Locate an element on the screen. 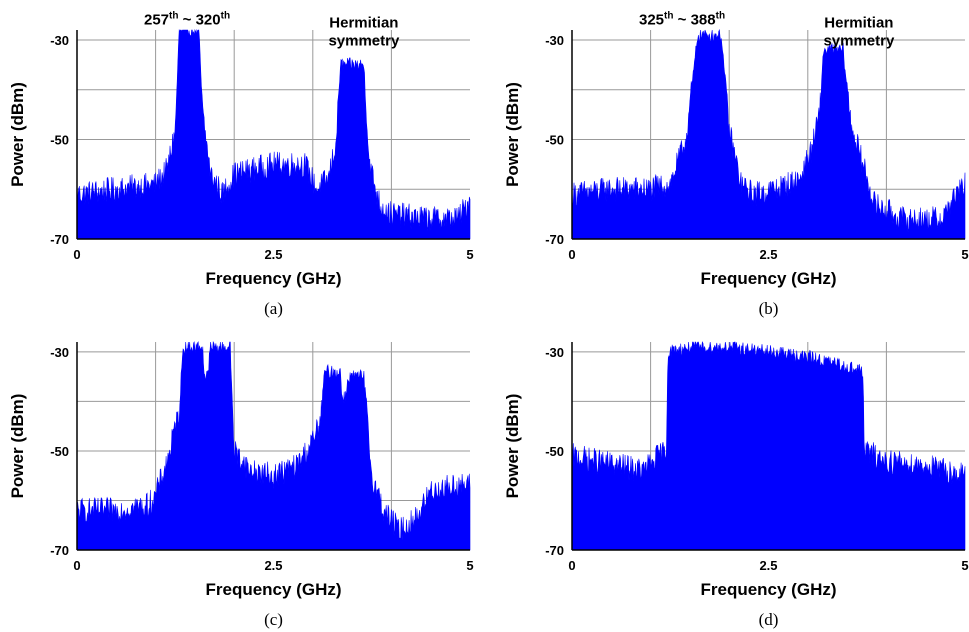  panel-caption: (b) is located at coordinates (769, 308).